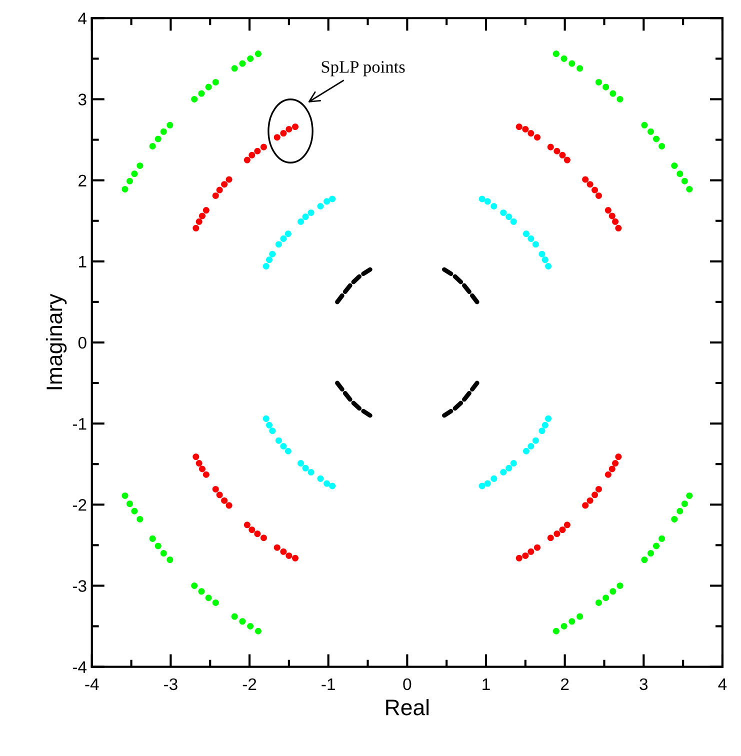 The width and height of the screenshot is (741, 756). What do you see at coordinates (82, 100) in the screenshot?
I see `y-tick-label: 3` at bounding box center [82, 100].